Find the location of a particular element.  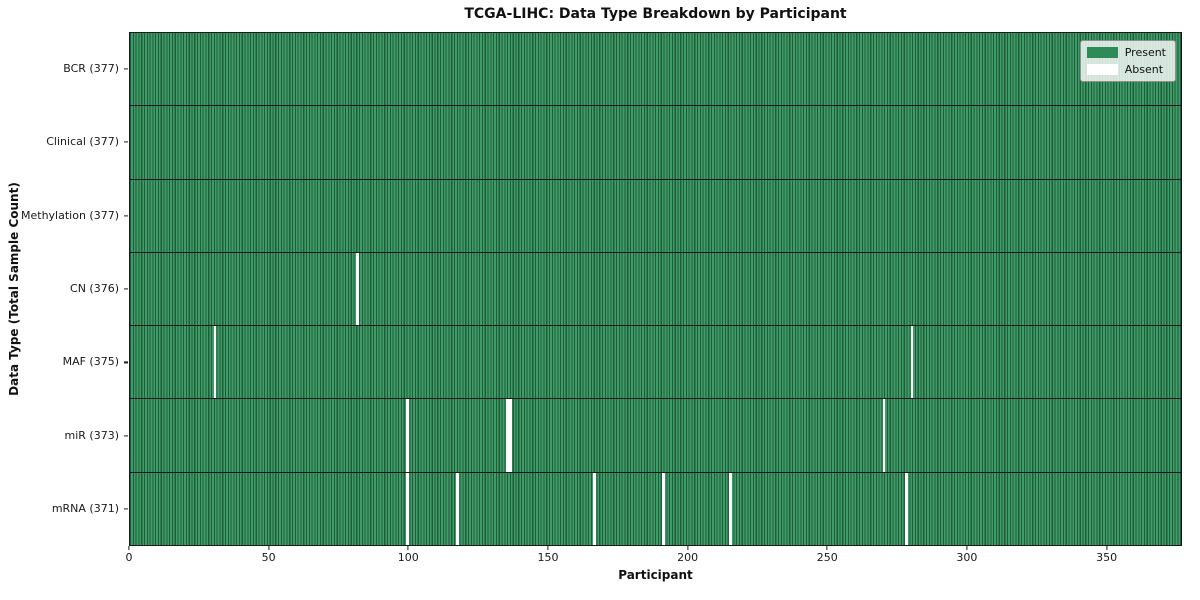

x-tick-label: 300 is located at coordinates (967, 557).